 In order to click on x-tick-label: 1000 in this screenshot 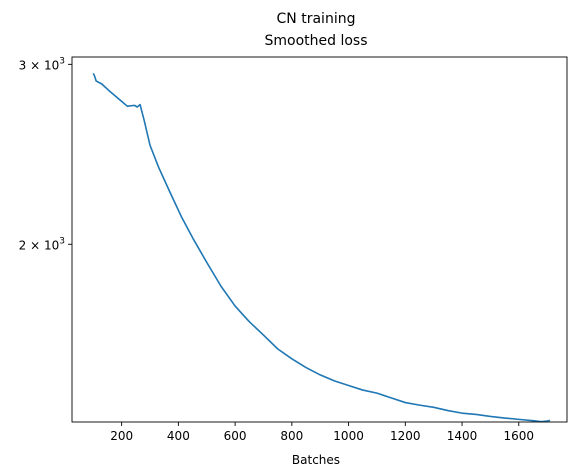, I will do `click(348, 436)`.